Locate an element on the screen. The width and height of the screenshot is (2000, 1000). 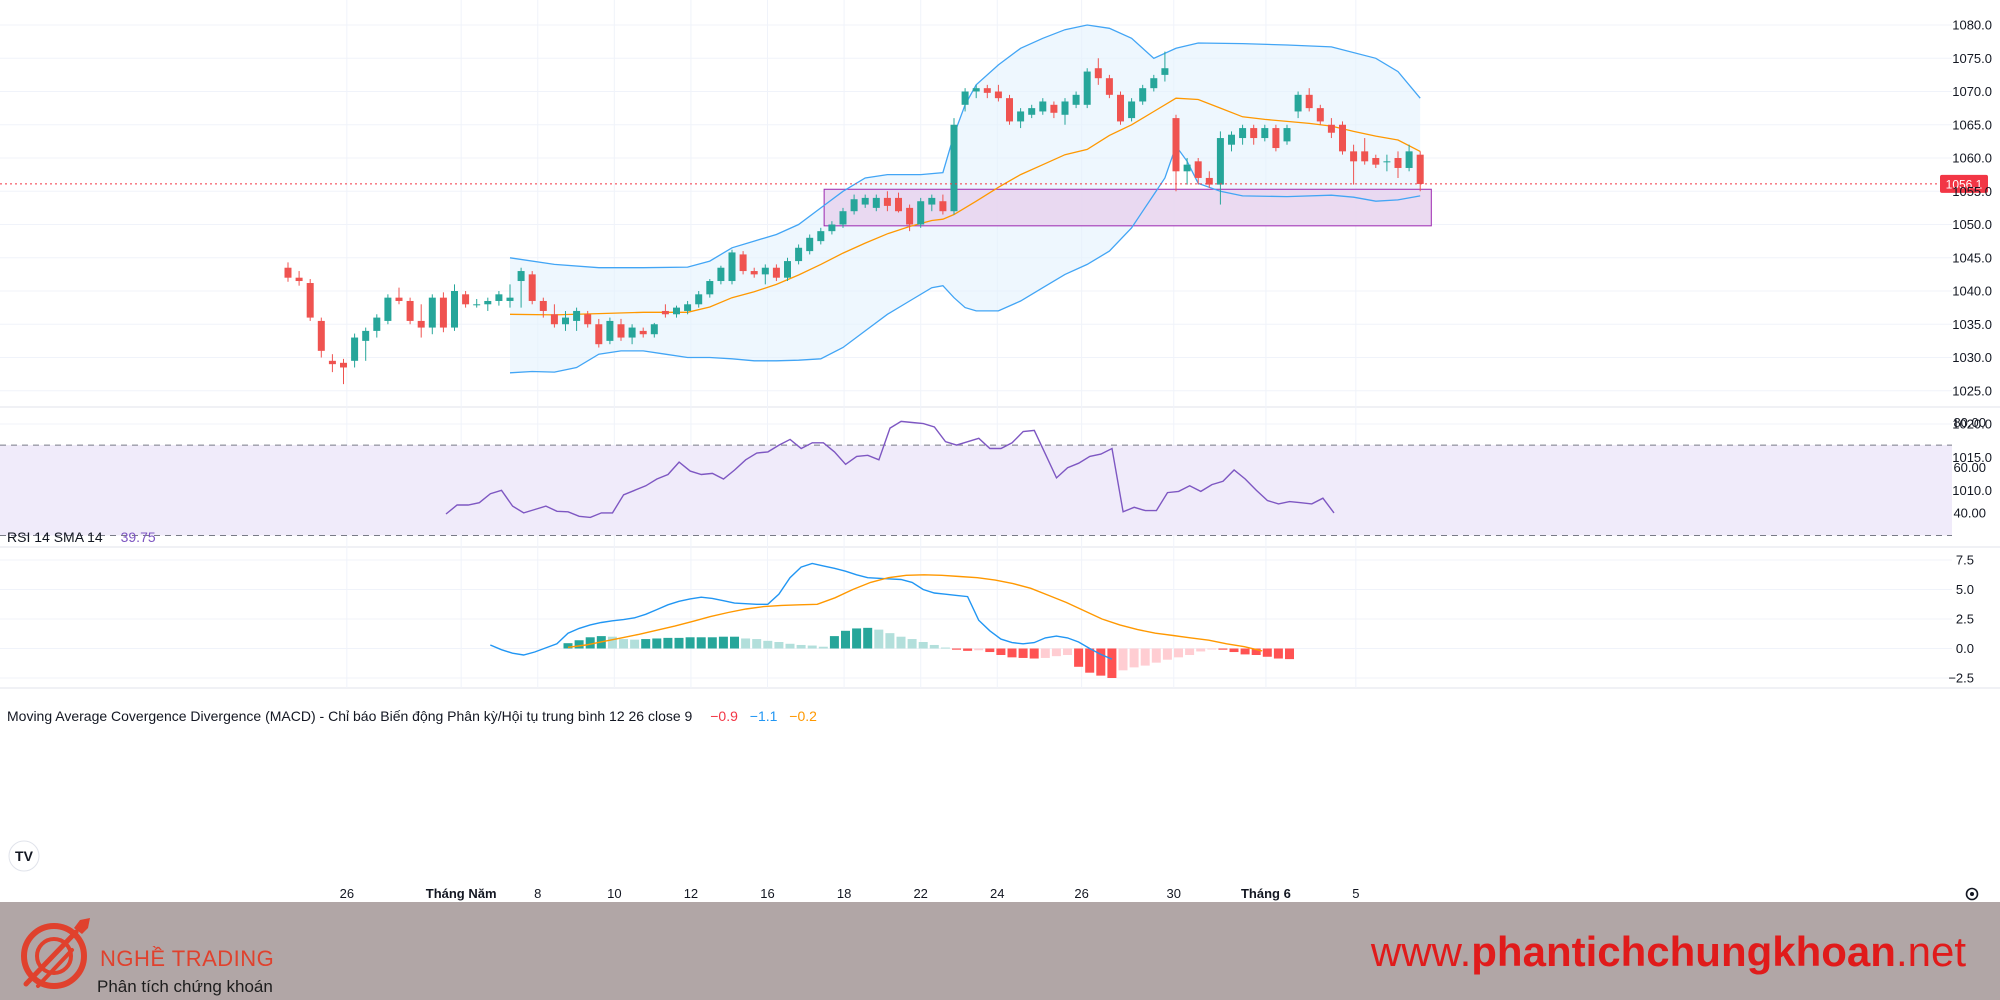
rsi-line is located at coordinates (890, 469).